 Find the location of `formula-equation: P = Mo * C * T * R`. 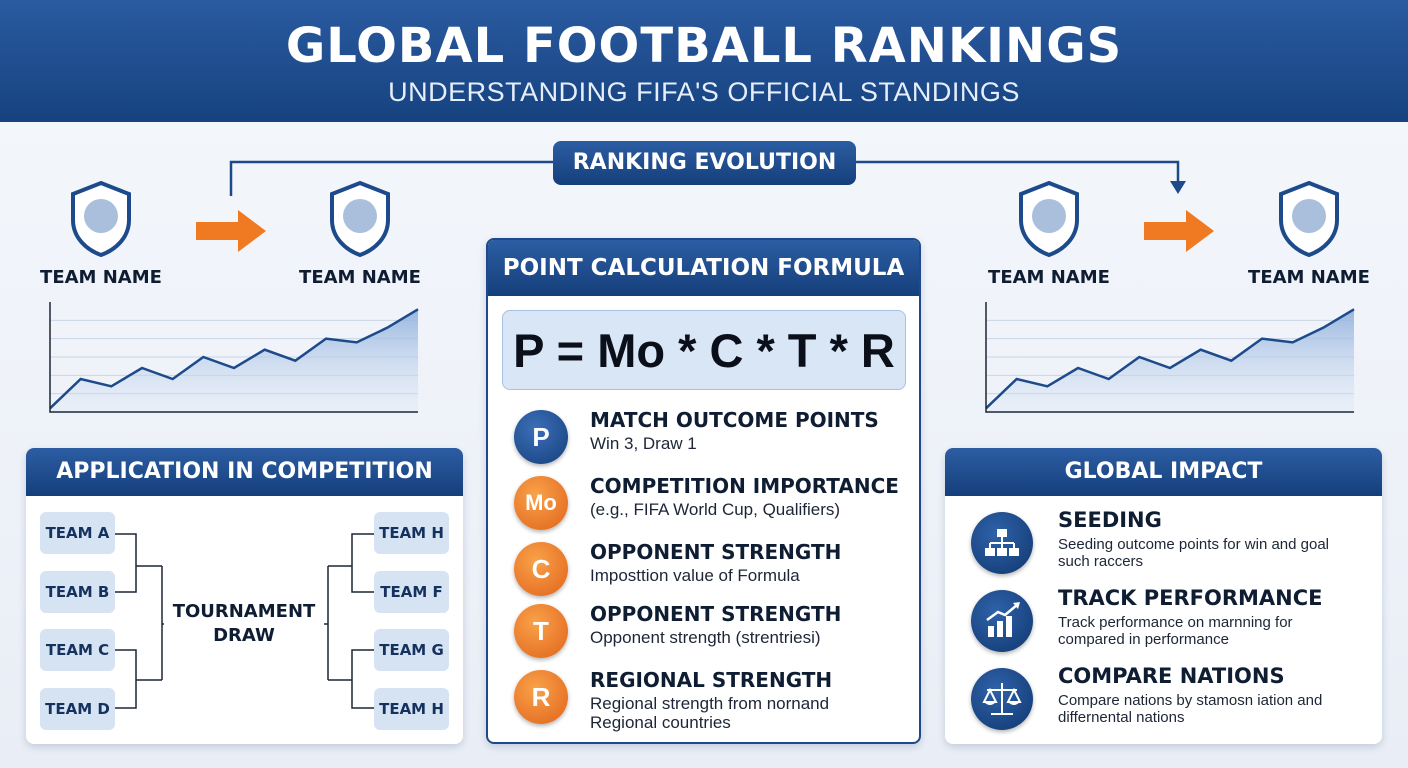

formula-equation: P = Mo * C * T * R is located at coordinates (704, 350).